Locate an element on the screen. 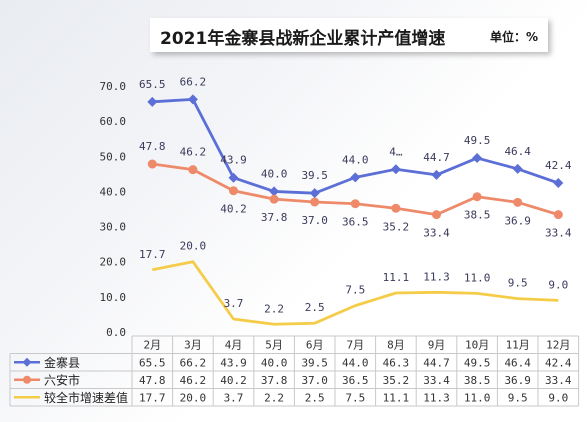 The width and height of the screenshot is (587, 422). data-label: 40.2 is located at coordinates (233, 209).